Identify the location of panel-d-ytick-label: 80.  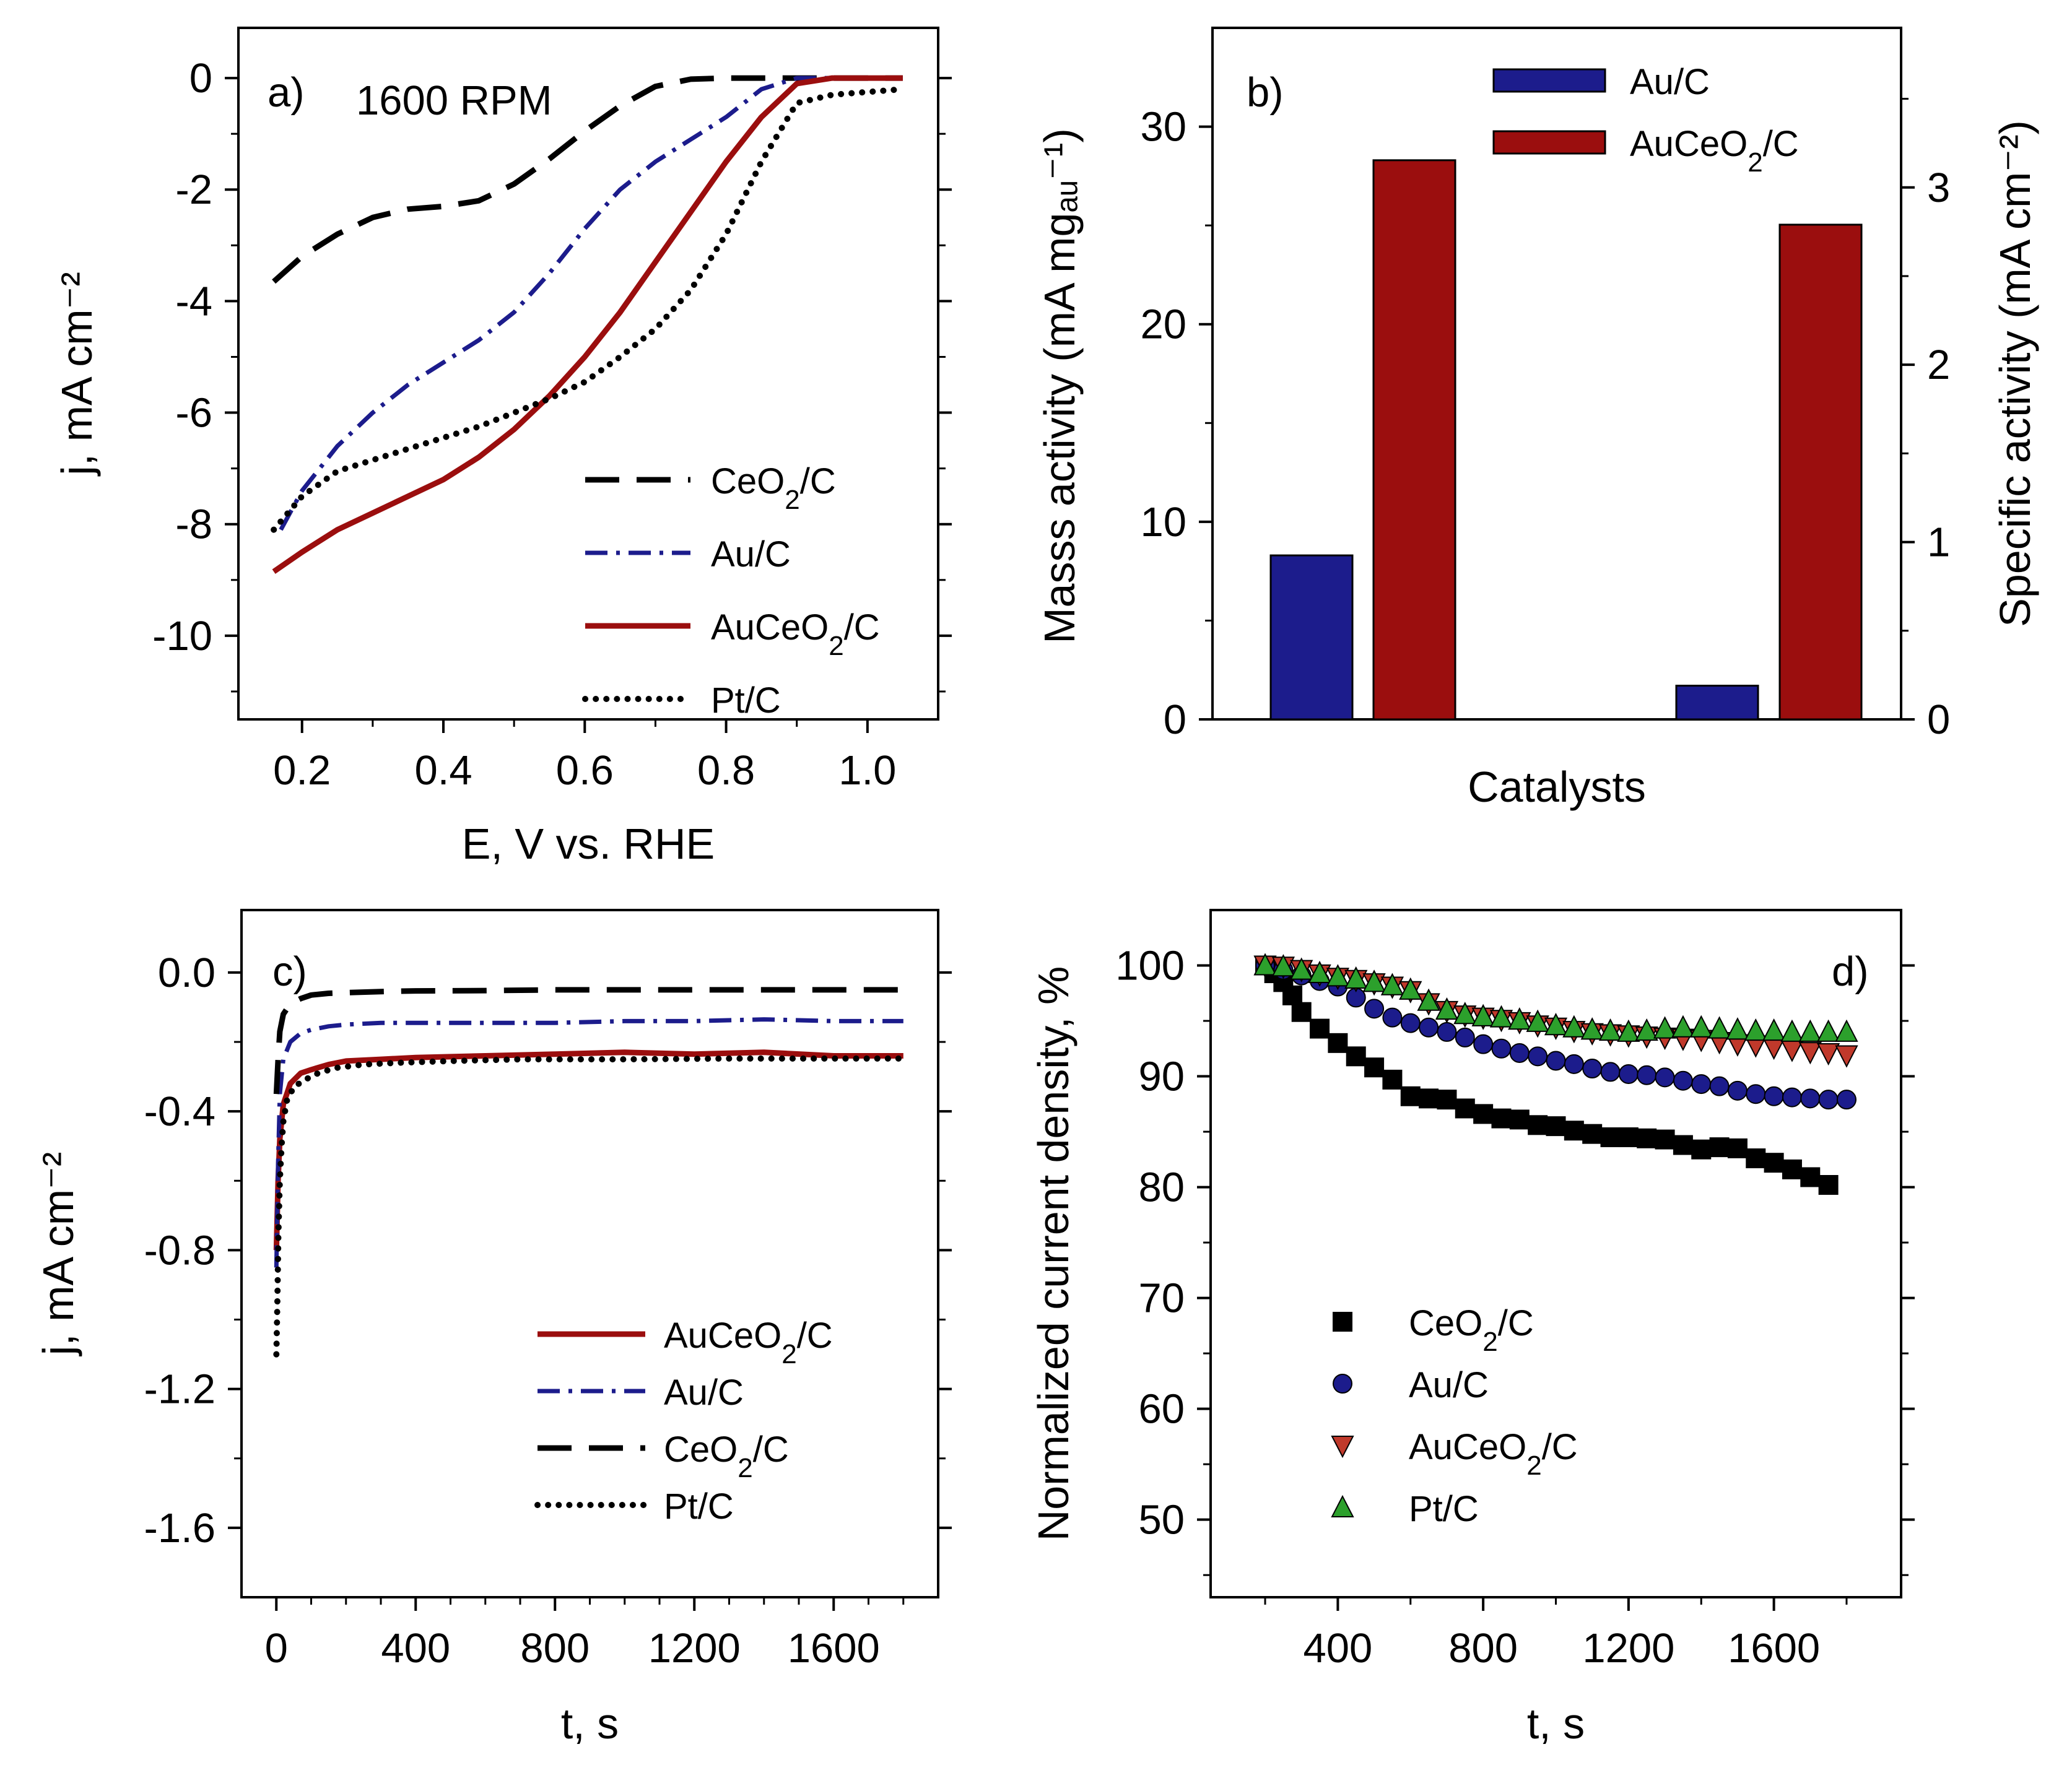
(1161, 1187).